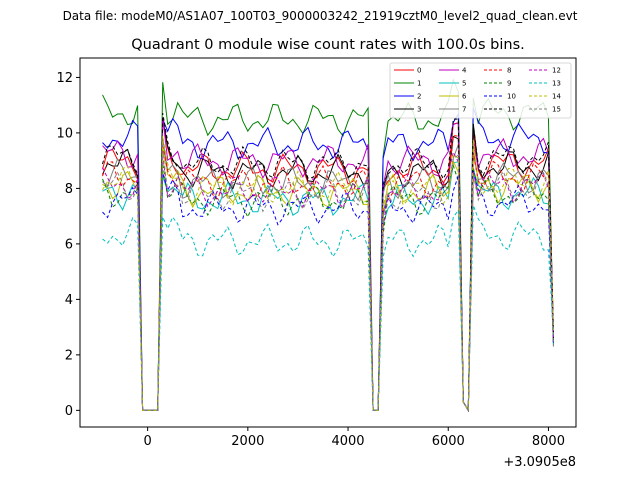 The height and width of the screenshot is (480, 640). I want to click on legend-label-10: 10, so click(511, 97).